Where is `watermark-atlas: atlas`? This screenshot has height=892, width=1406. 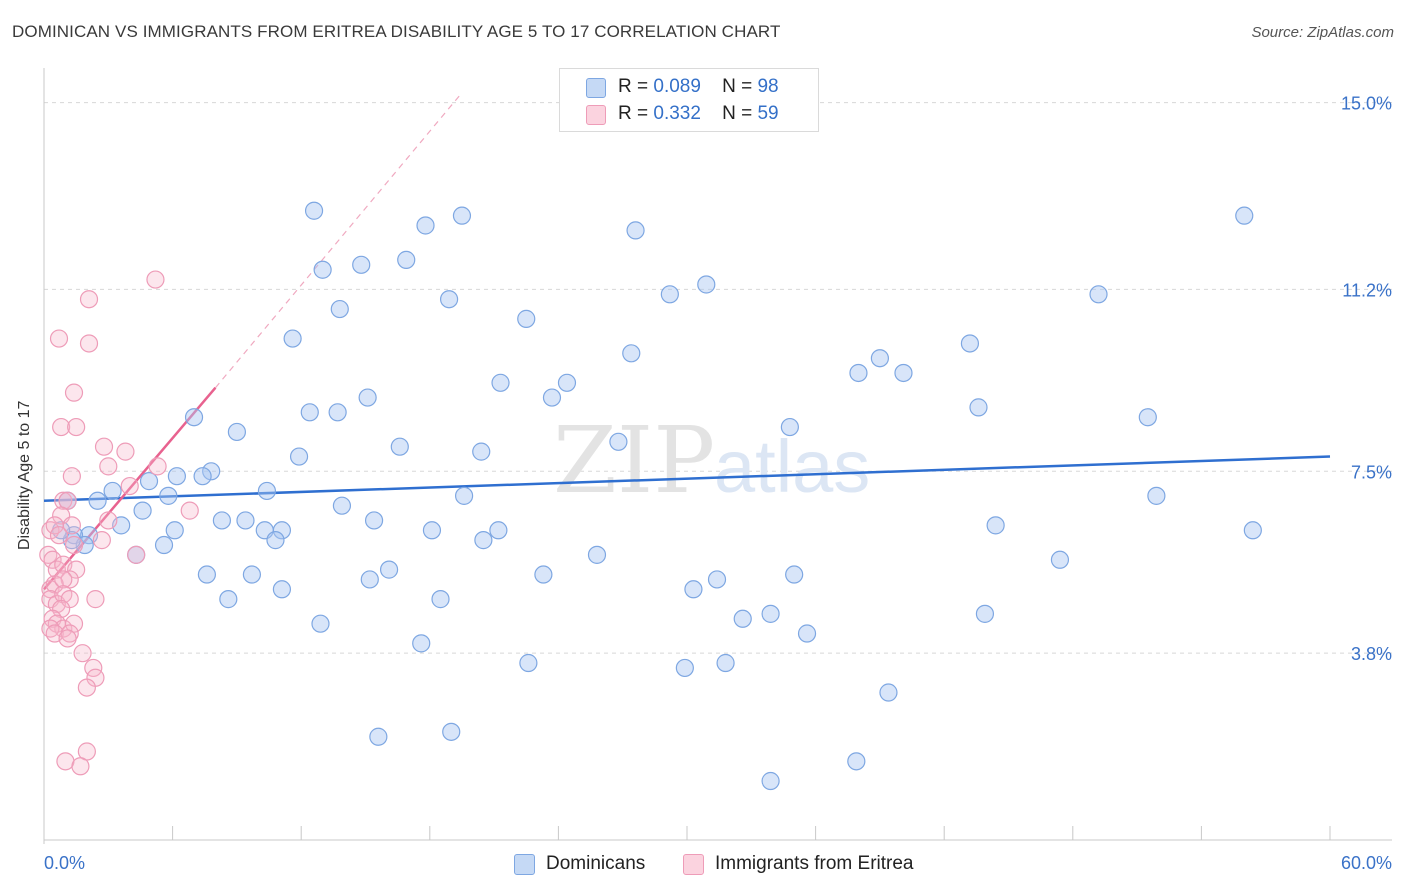
watermark-atlas: atlas is located at coordinates (792, 466).